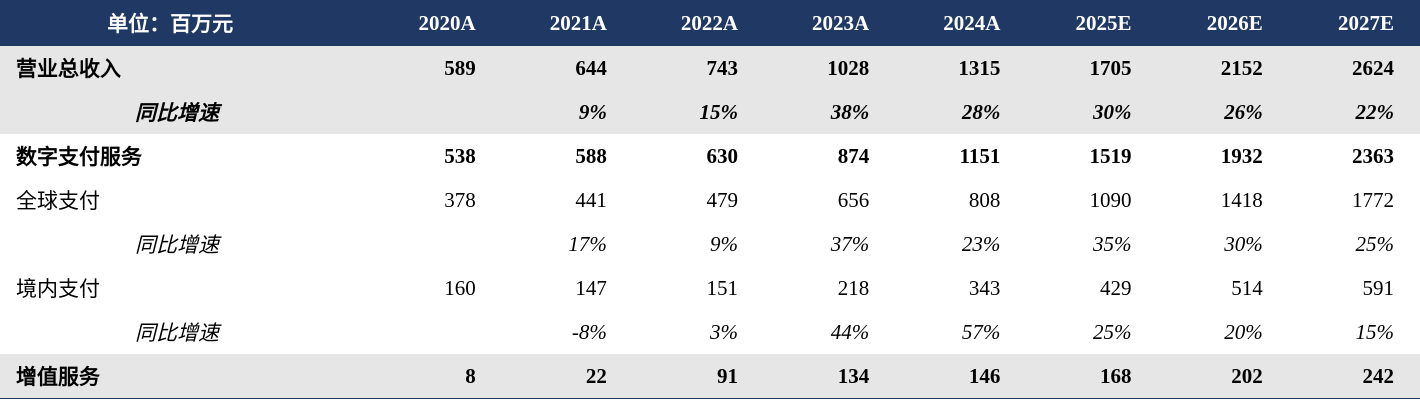 The width and height of the screenshot is (1420, 400). What do you see at coordinates (185, 23) in the screenshot?
I see `unit-label: 单位：百万元` at bounding box center [185, 23].